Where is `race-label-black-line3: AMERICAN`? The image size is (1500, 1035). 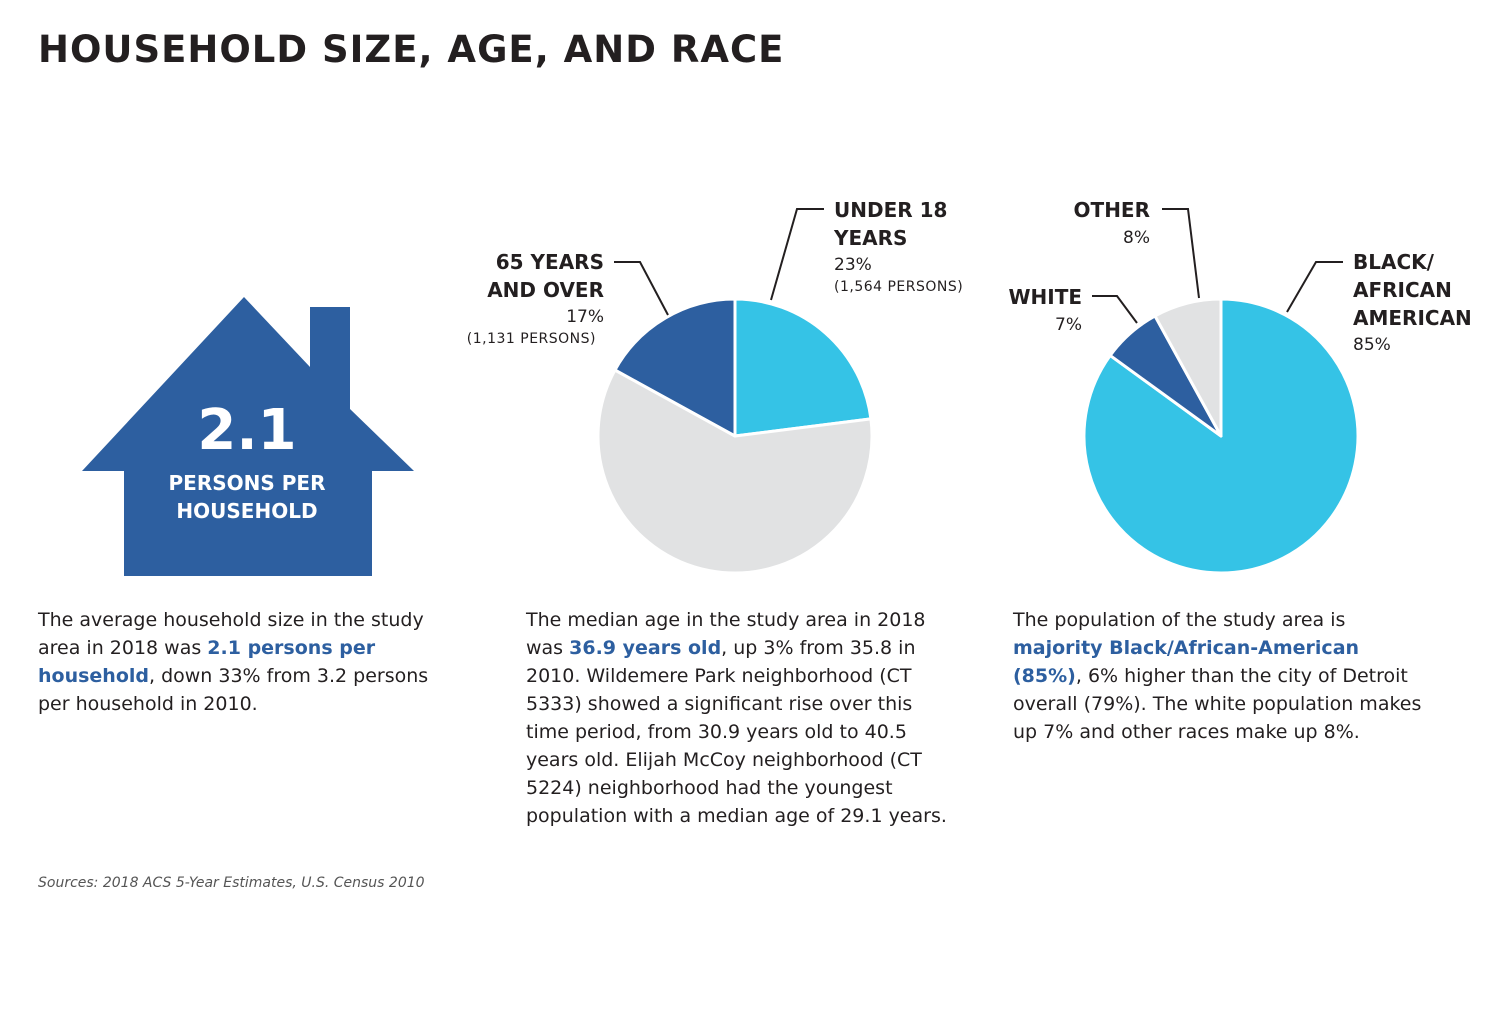 race-label-black-line3: AMERICAN is located at coordinates (1412, 318).